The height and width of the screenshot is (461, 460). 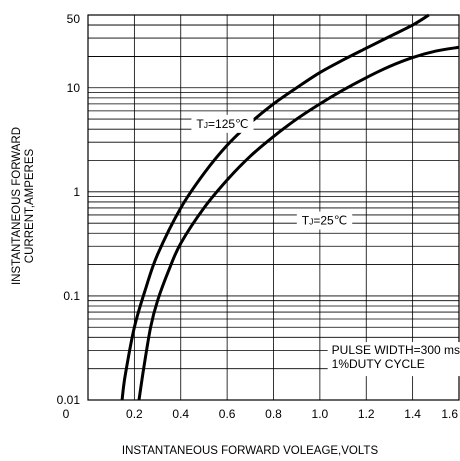 I want to click on y-tick-label-3: 10, so click(x=74, y=88).